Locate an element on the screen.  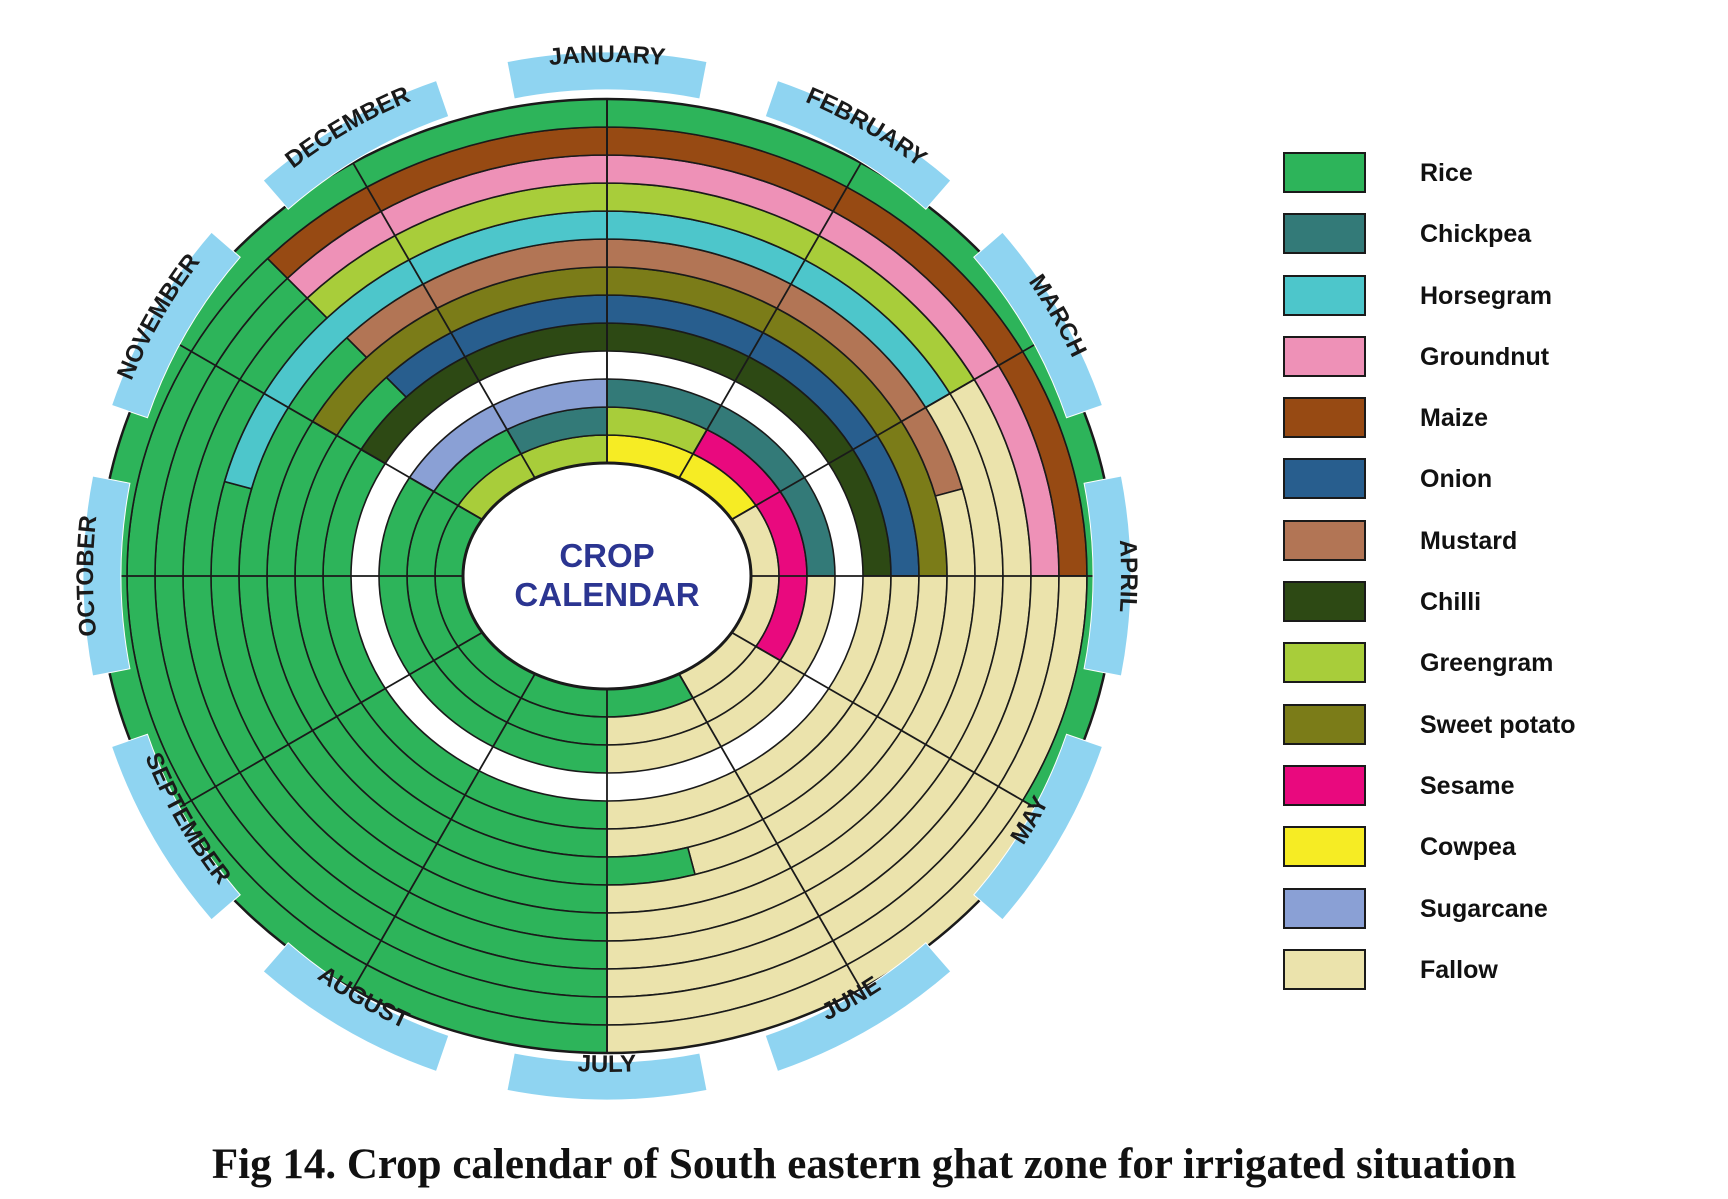
legend-label: Fallow is located at coordinates (1459, 969).